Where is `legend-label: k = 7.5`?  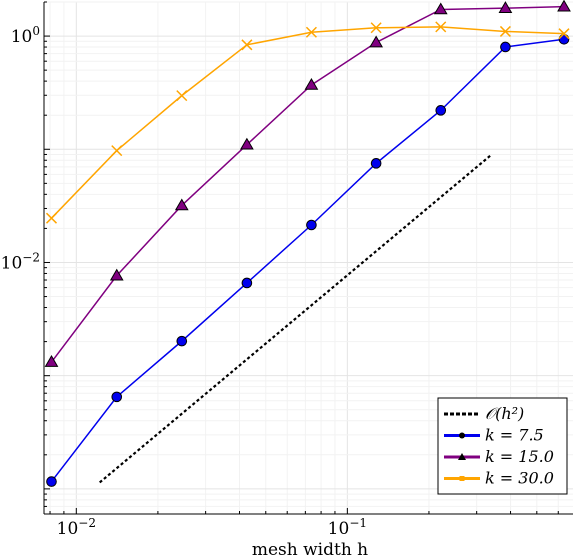
legend-label: k = 7.5 is located at coordinates (514, 435).